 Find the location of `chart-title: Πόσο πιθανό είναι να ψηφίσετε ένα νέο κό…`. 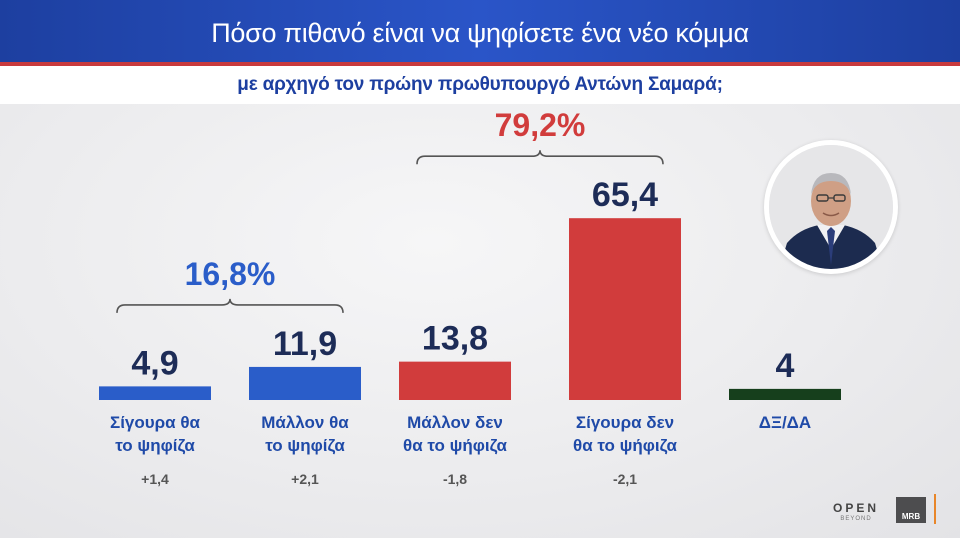

chart-title: Πόσο πιθανό είναι να ψηφίσετε ένα νέο κό… is located at coordinates (480, 32).